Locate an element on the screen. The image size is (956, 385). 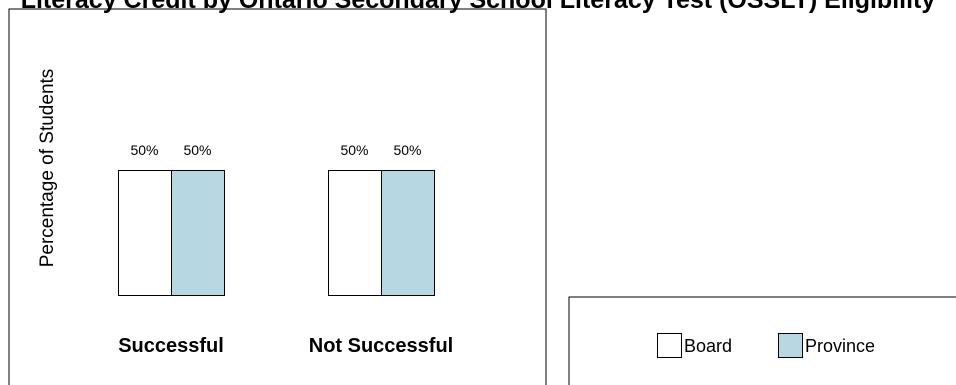
value-label-province-2: 50% is located at coordinates (407, 150).